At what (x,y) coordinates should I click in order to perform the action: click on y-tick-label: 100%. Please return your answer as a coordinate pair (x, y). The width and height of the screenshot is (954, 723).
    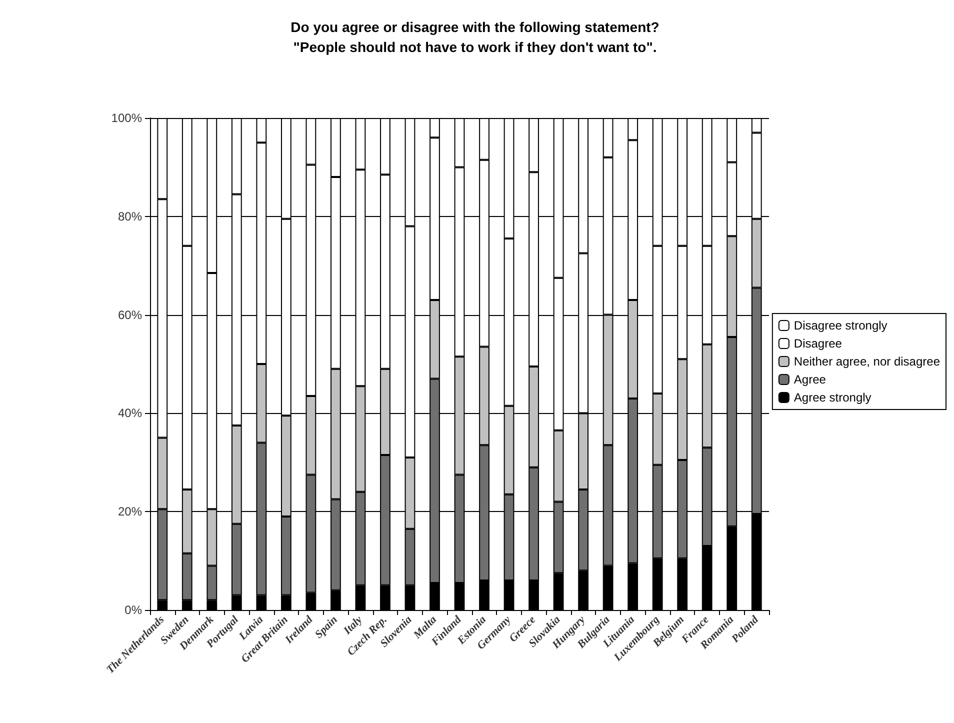
    Looking at the image, I should click on (126, 118).